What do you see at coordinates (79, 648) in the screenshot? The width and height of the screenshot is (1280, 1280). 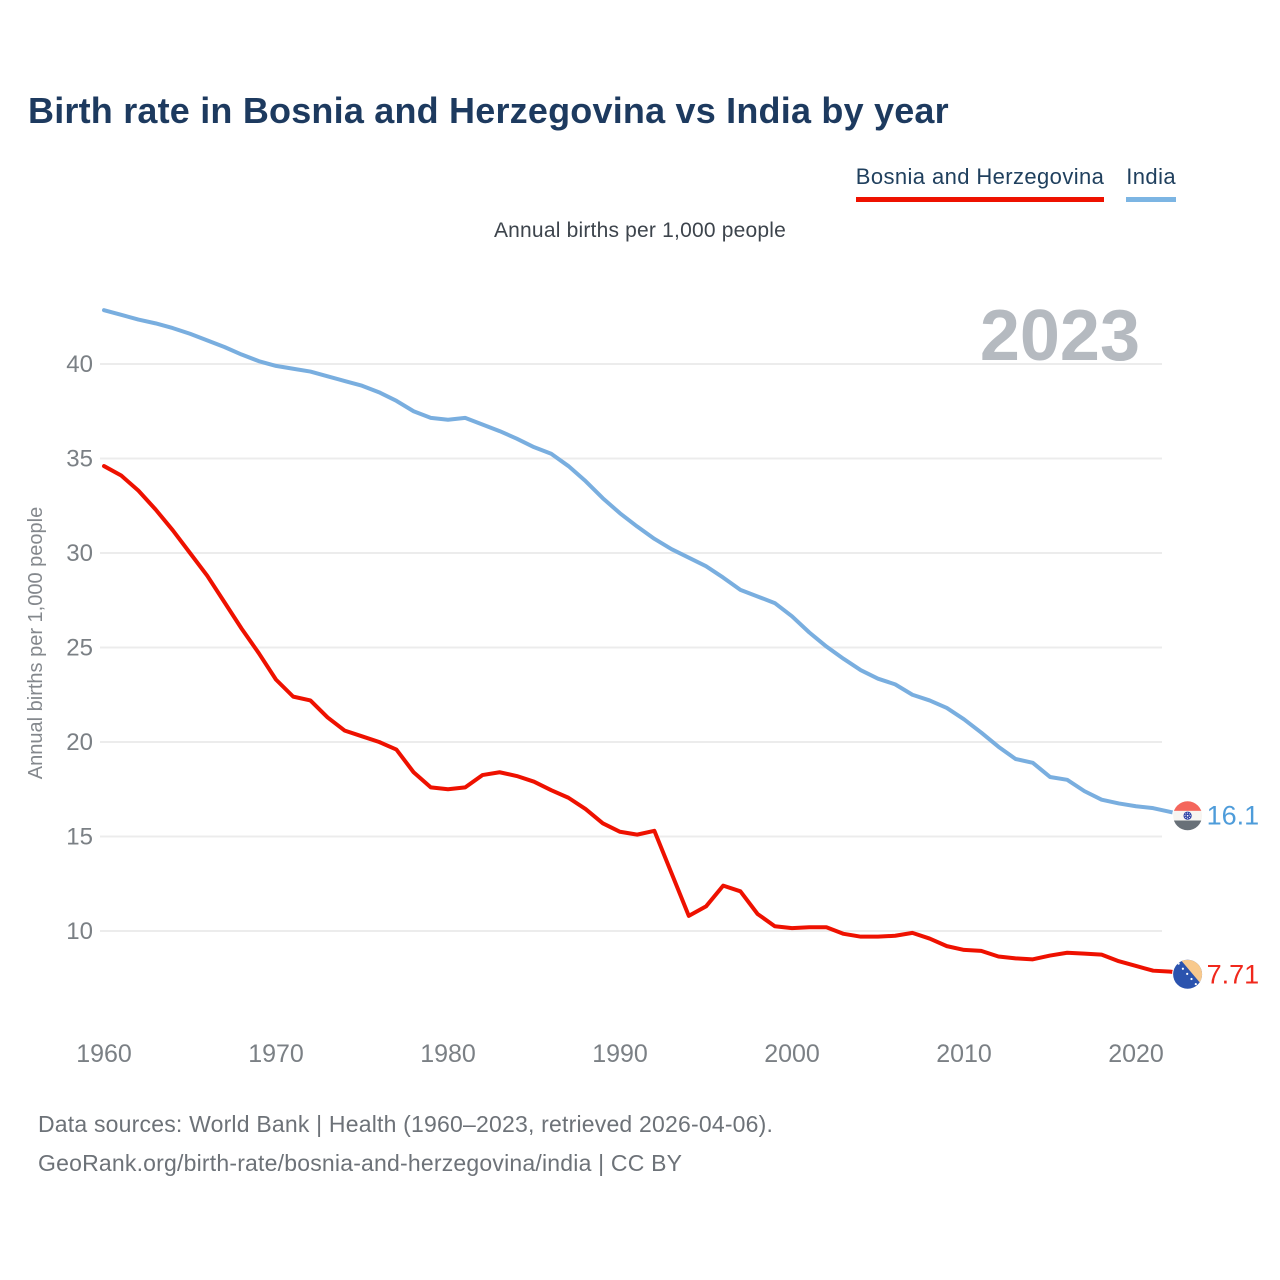 I see `y-tick-label: 25` at bounding box center [79, 648].